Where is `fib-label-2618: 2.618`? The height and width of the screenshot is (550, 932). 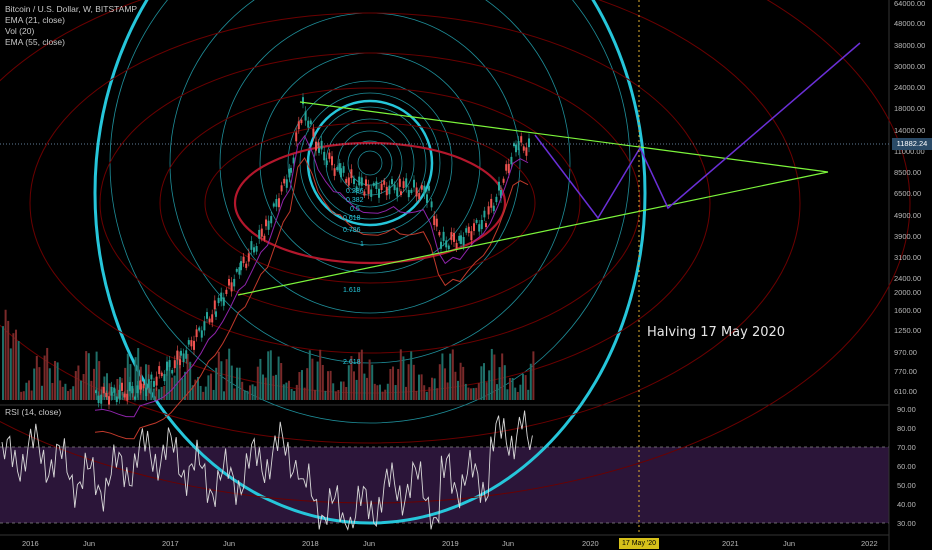
fib-label-2618: 2.618 is located at coordinates (352, 362).